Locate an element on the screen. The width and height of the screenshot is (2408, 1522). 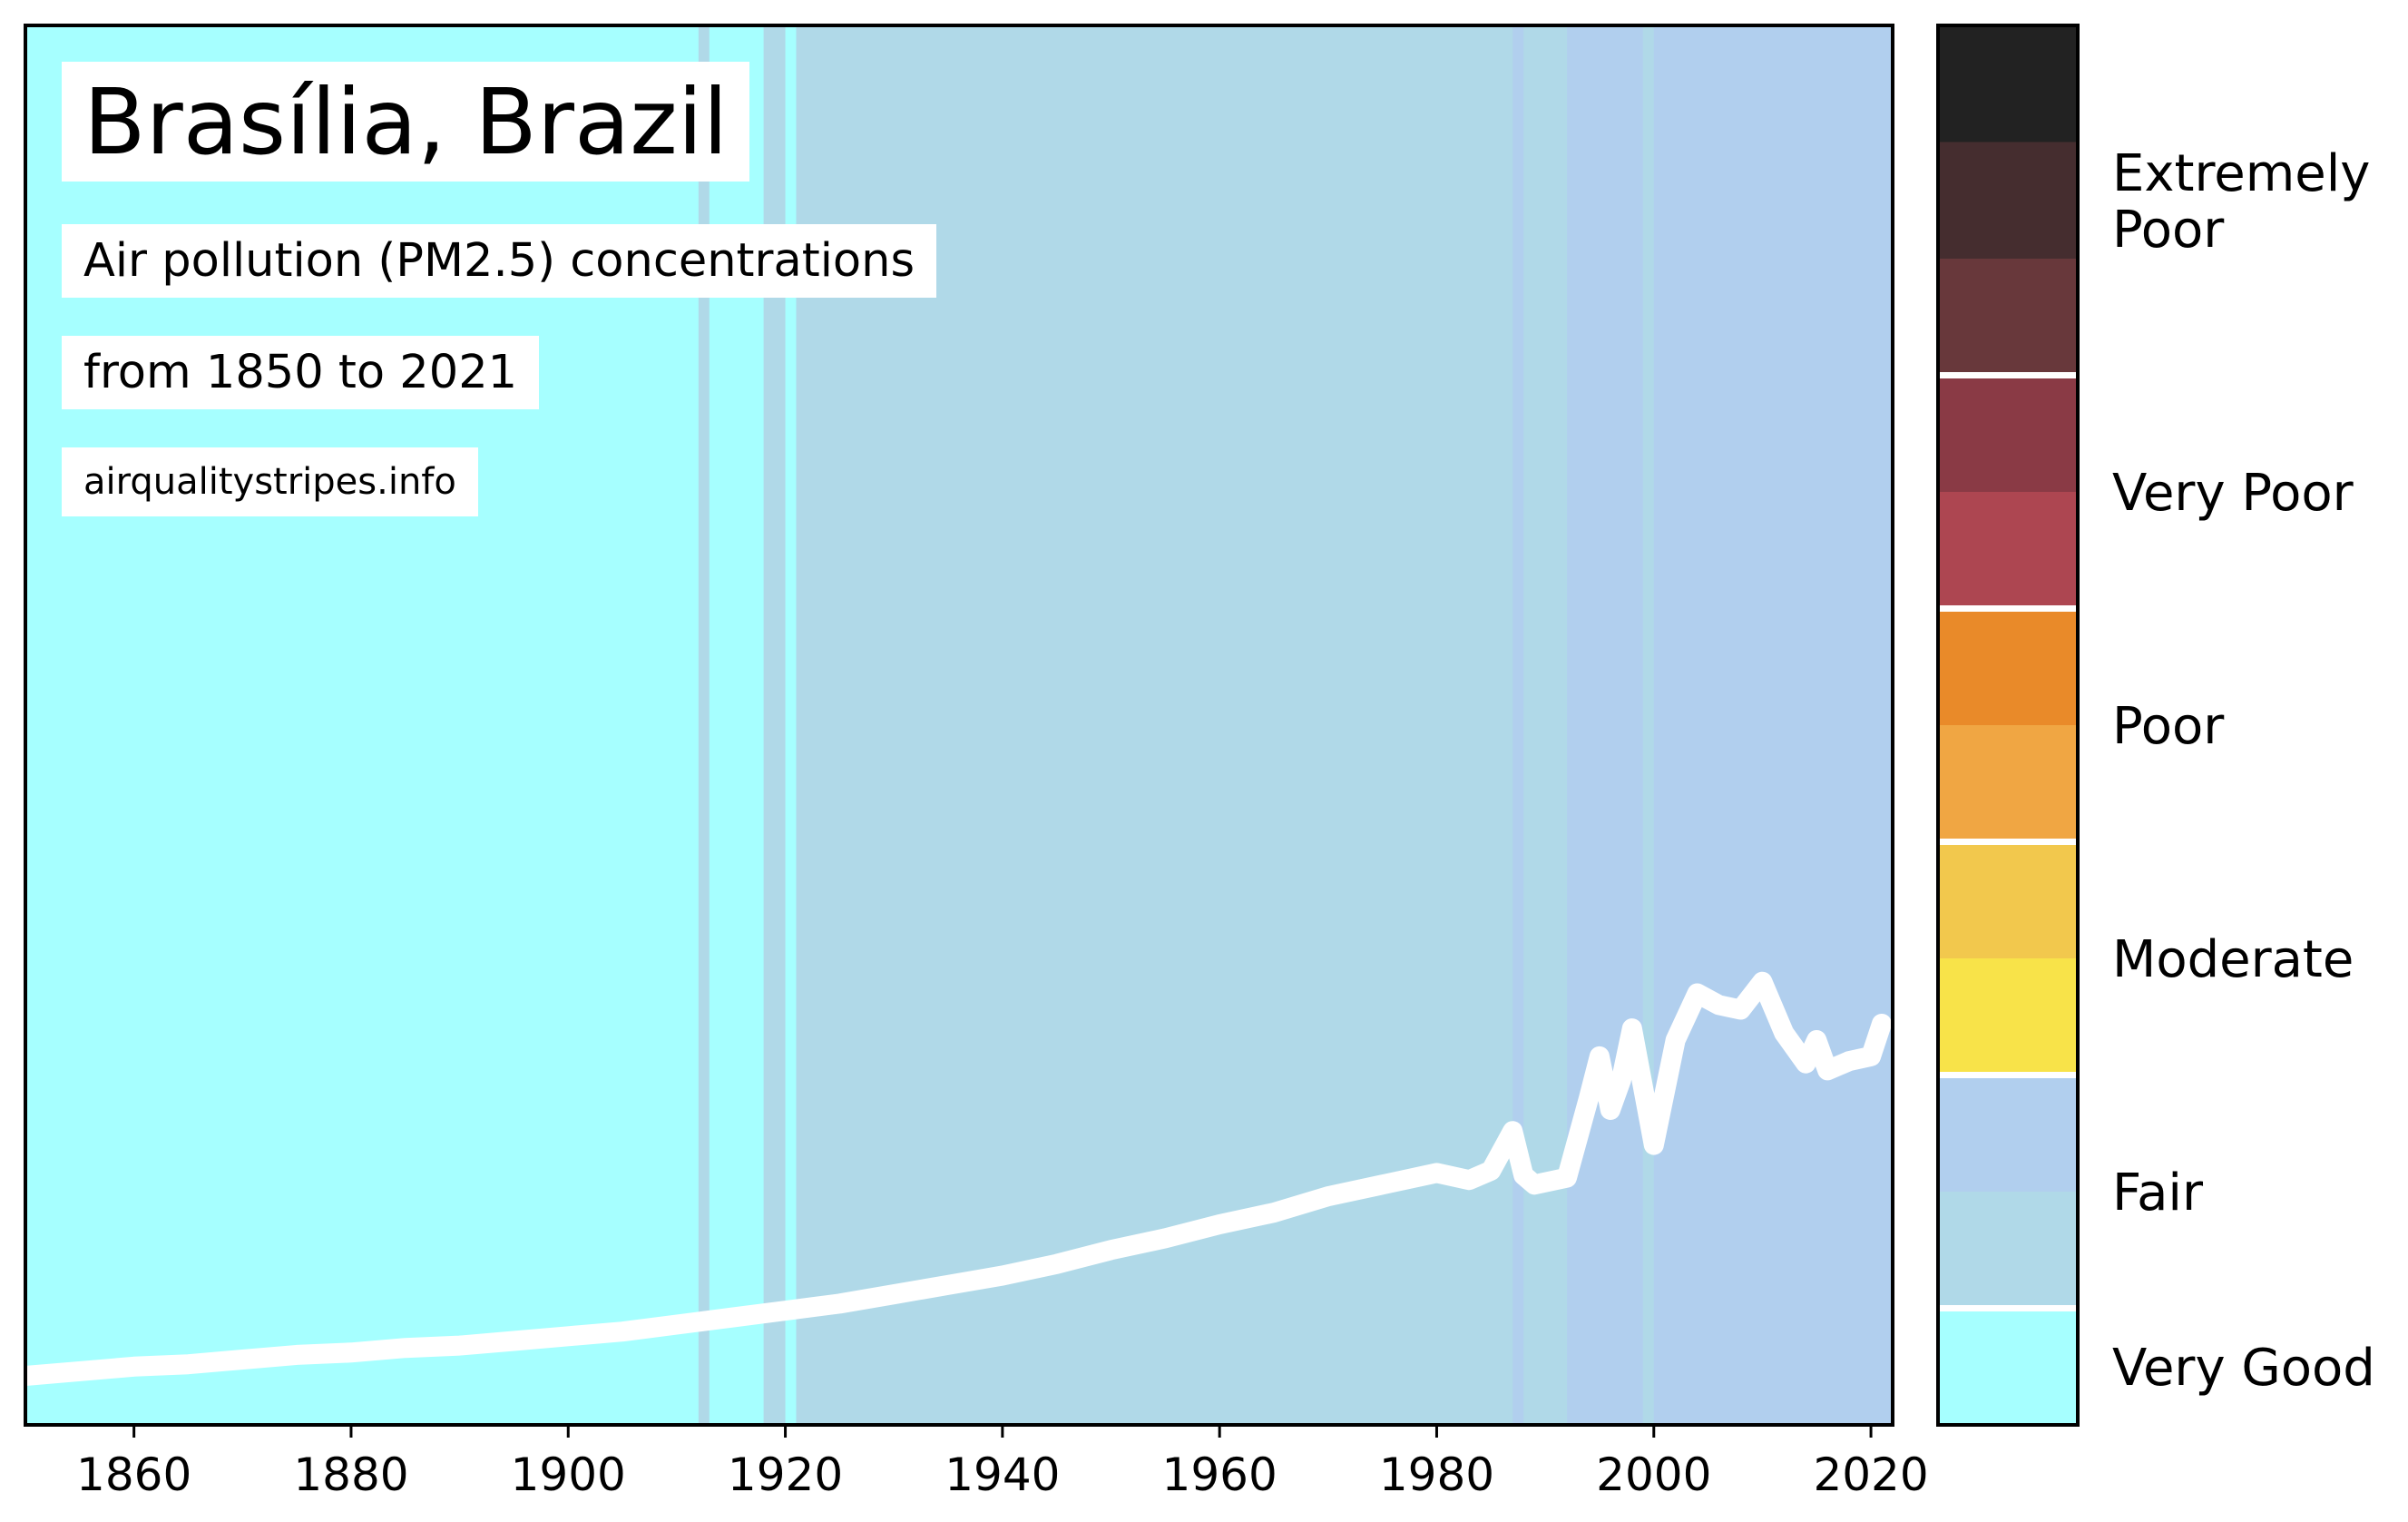
period-label: from 1850 to 2021 is located at coordinates (301, 373).